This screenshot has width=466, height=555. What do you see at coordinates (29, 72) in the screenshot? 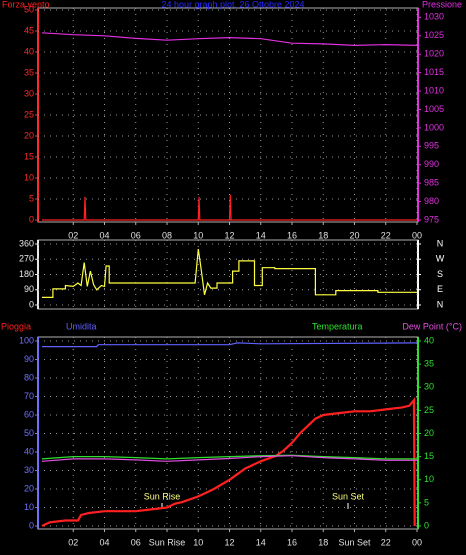
I see `y-tick-label: 35` at bounding box center [29, 72].